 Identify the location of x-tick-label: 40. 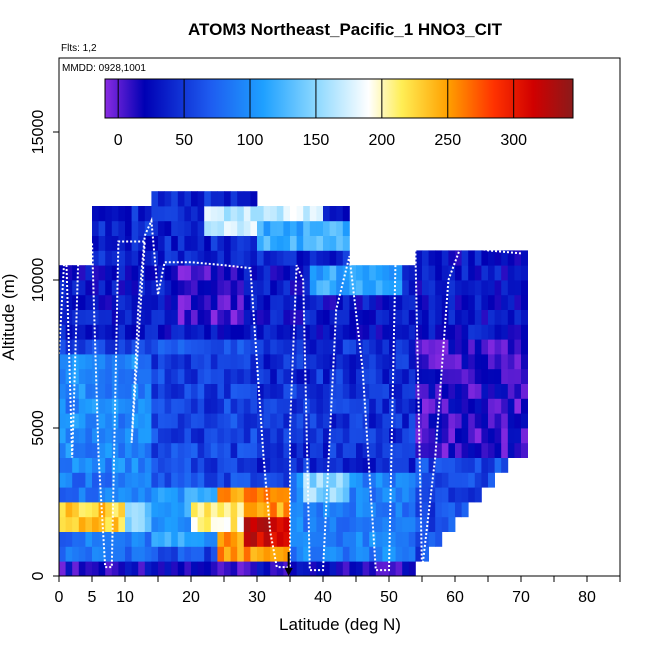
(323, 597).